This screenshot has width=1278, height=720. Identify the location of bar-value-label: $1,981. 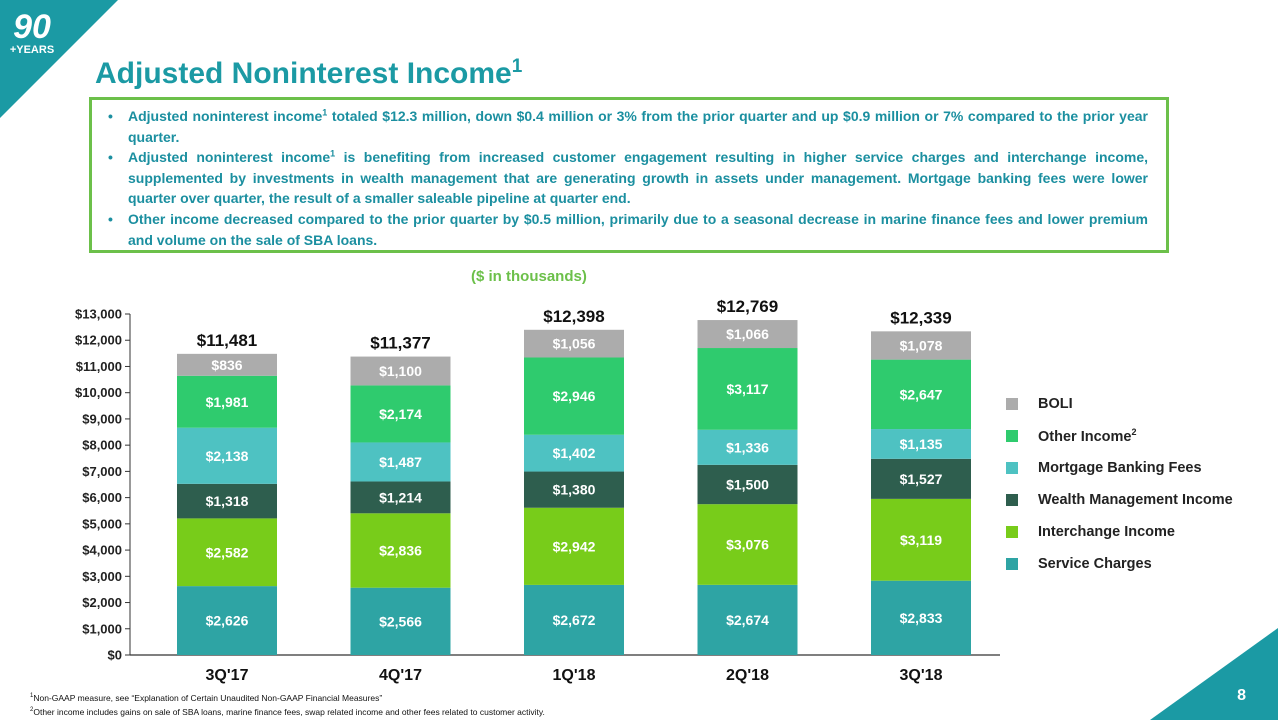
(227, 402).